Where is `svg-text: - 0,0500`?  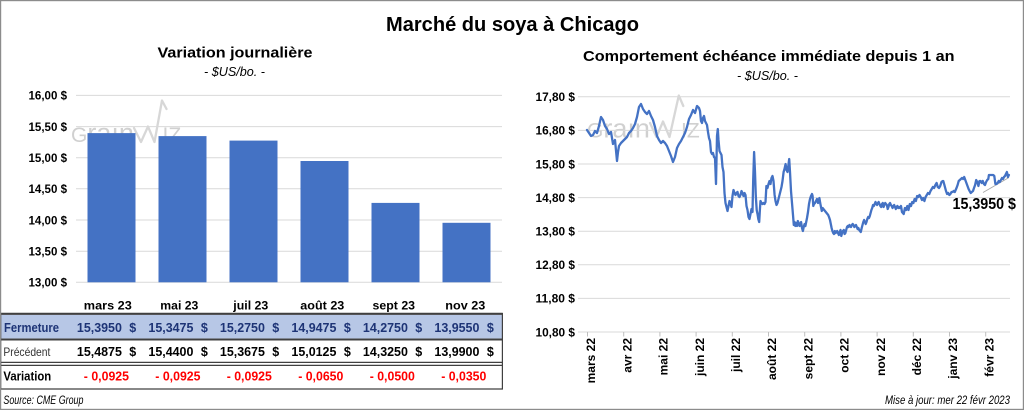 svg-text: - 0,0500 is located at coordinates (392, 377).